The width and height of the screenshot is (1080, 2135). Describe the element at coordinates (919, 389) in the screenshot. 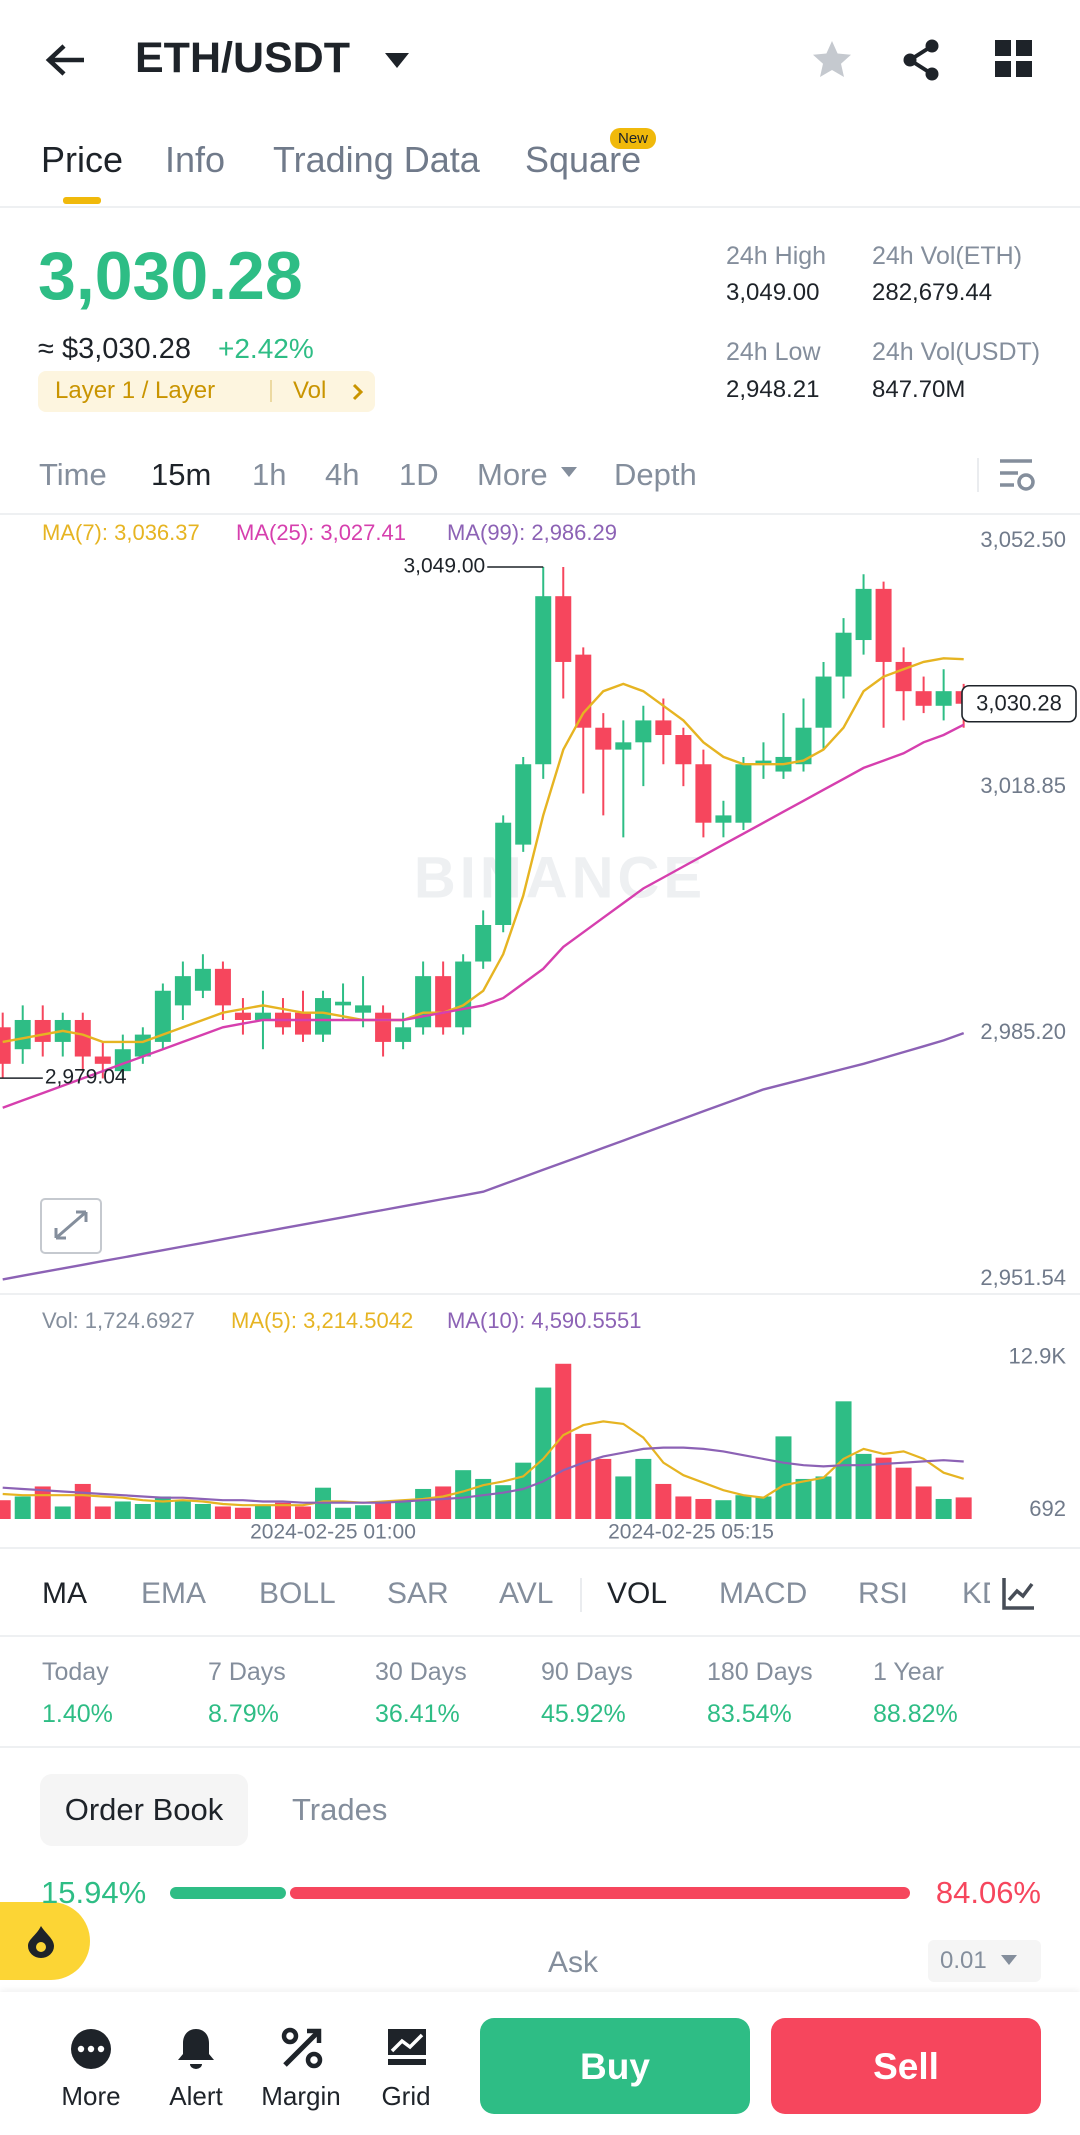

I see `stat-value: 847.70M` at that location.